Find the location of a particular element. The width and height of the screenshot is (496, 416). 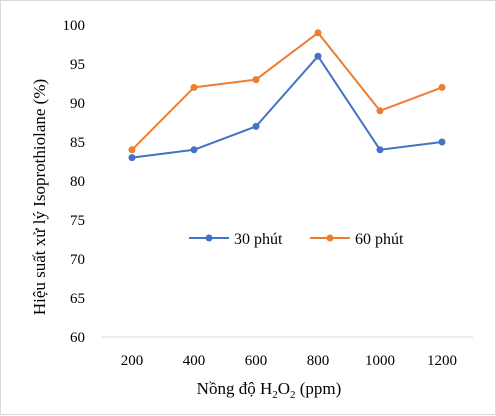

x-axis-title: Nồng độ H2O2 (ppm) is located at coordinates (269, 390).